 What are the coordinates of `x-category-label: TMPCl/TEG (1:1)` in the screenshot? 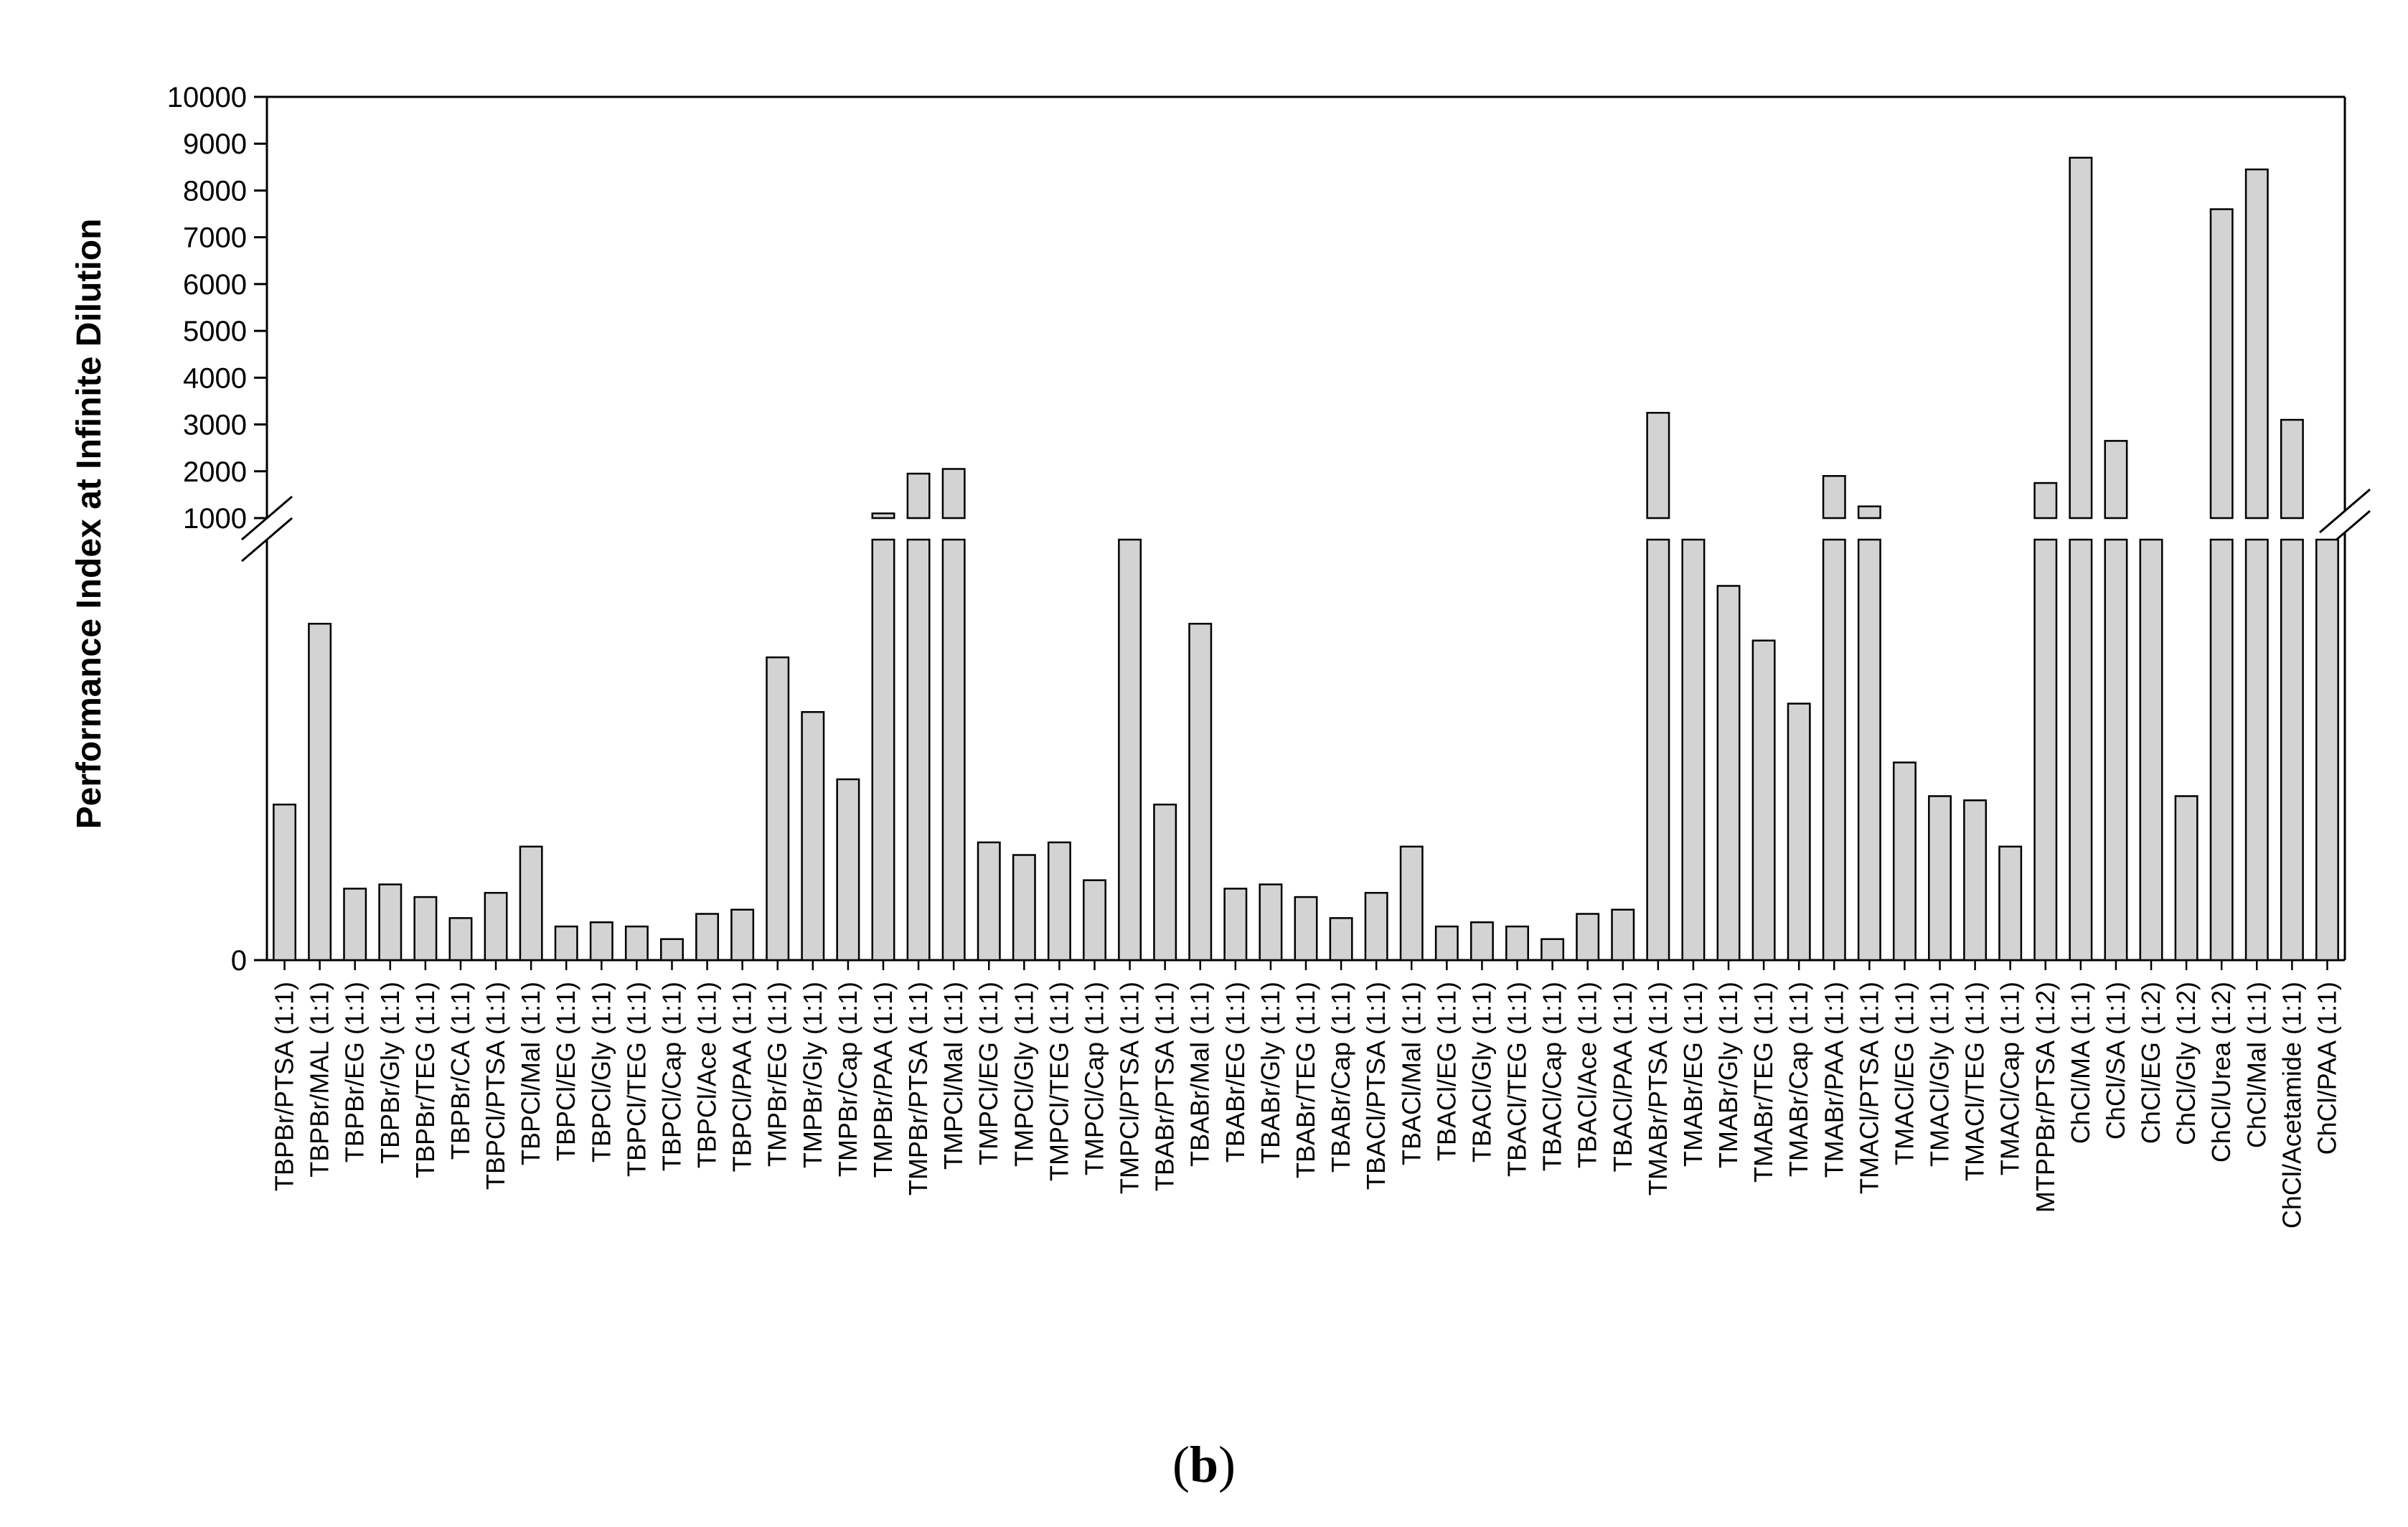 It's located at (1058, 1081).